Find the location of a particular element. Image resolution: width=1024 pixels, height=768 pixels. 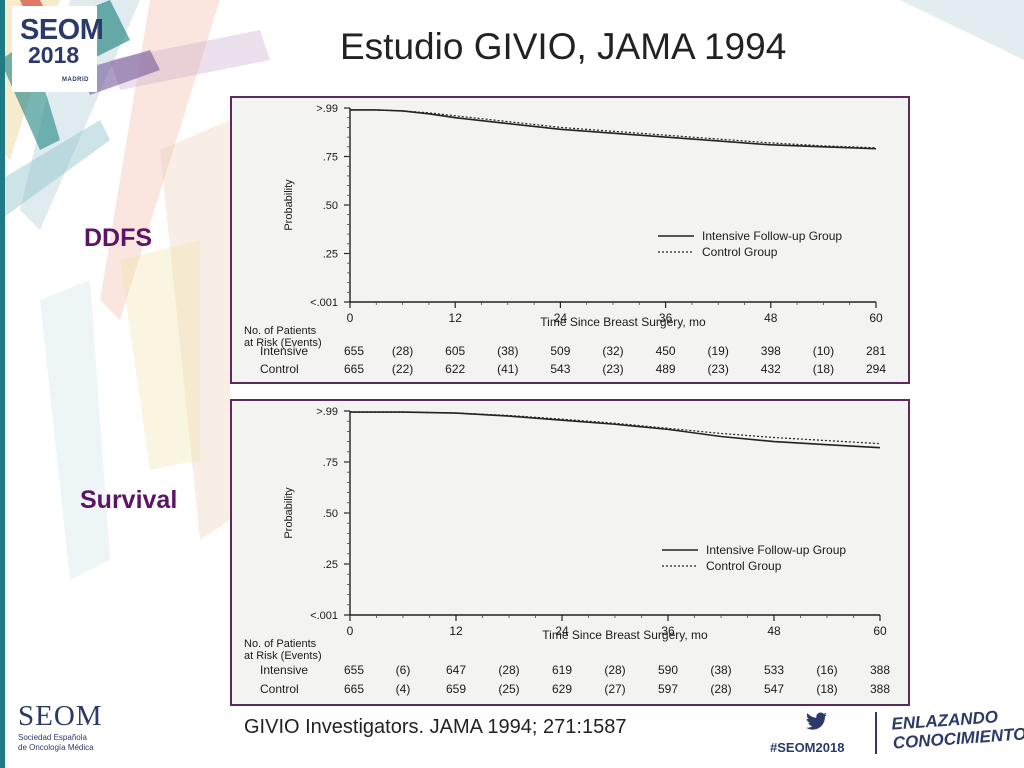

citation: GIVIO Investigators. JAMA 1994; 271:1587 is located at coordinates (435, 727).